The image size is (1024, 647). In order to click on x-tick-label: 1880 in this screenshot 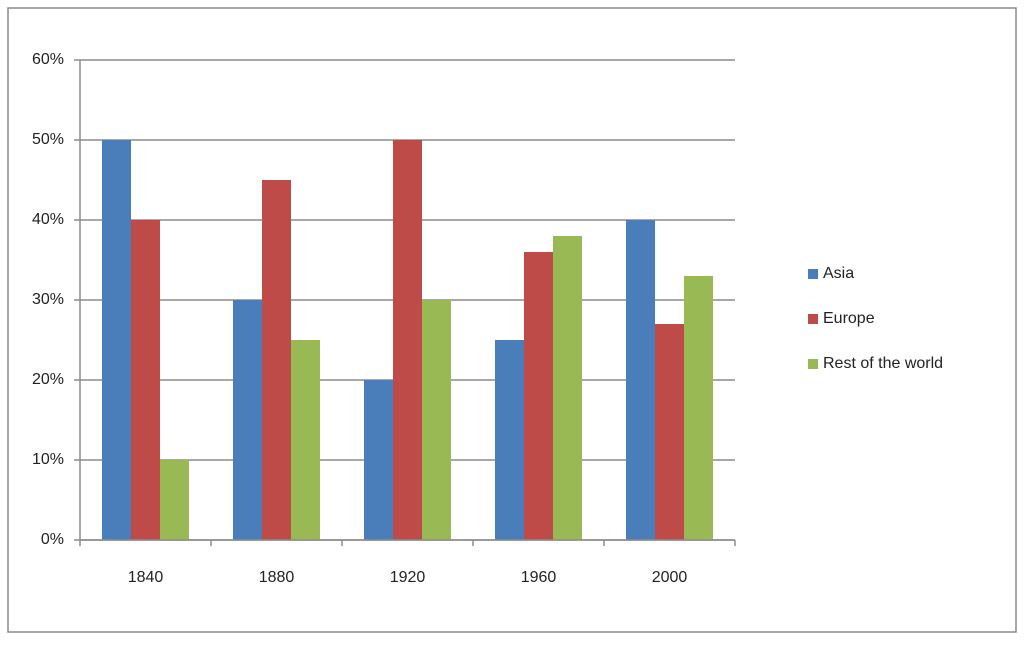, I will do `click(277, 577)`.